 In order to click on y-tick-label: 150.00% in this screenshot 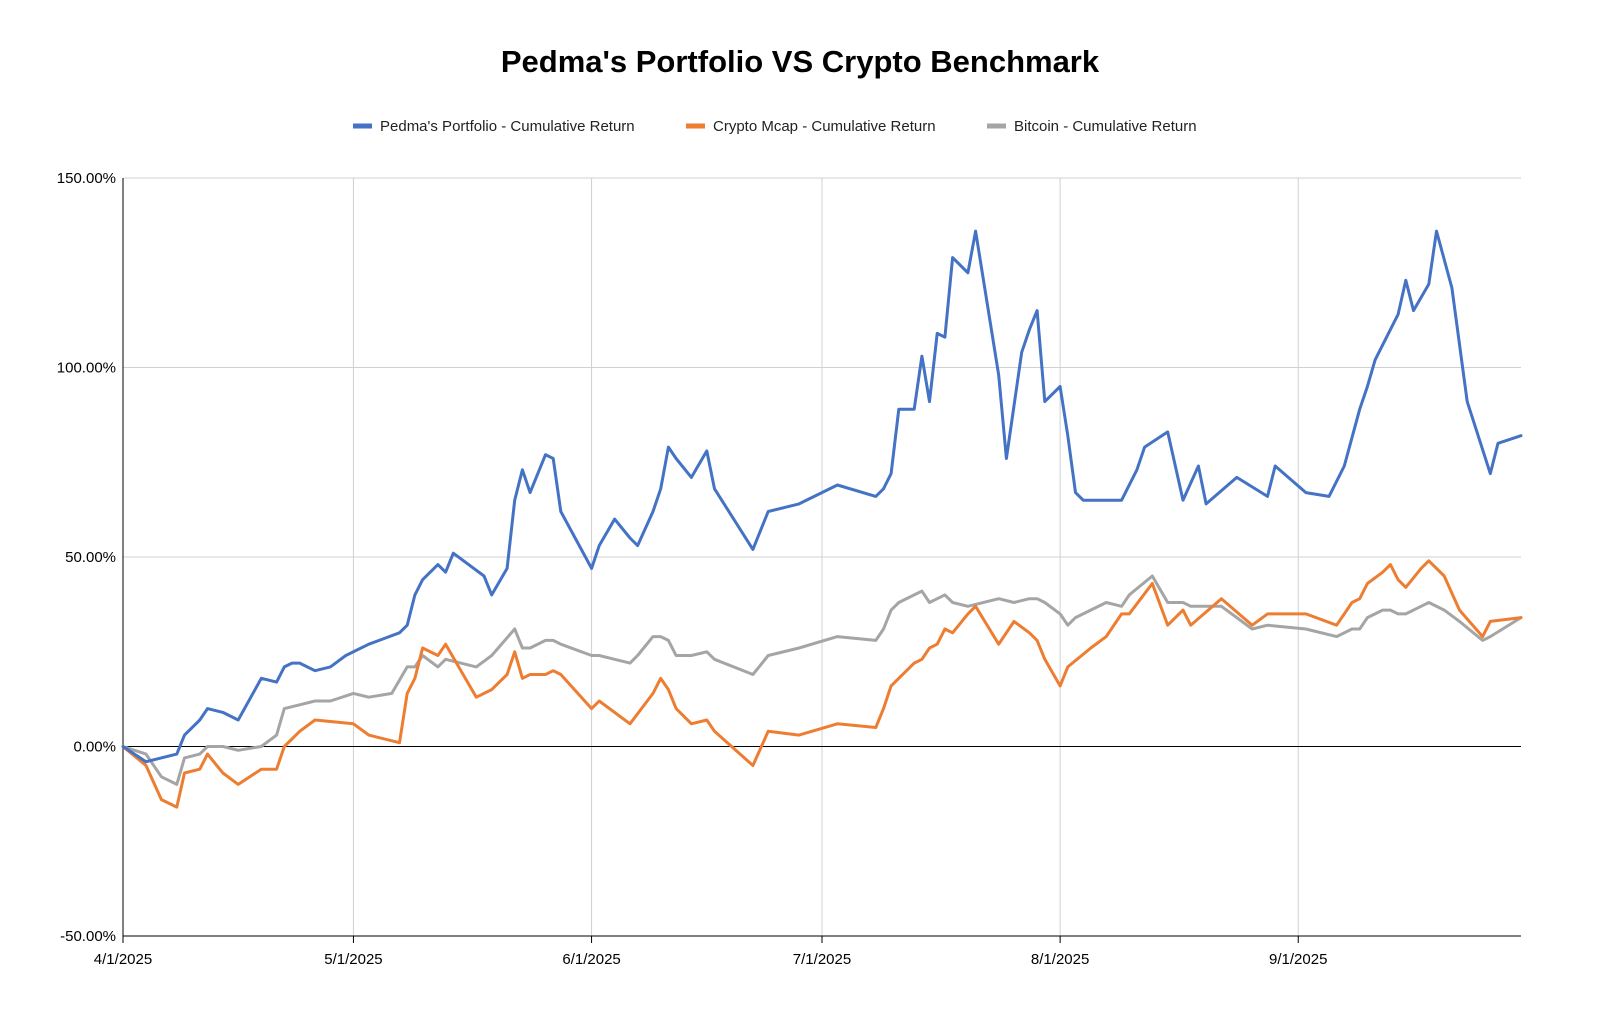, I will do `click(86, 178)`.